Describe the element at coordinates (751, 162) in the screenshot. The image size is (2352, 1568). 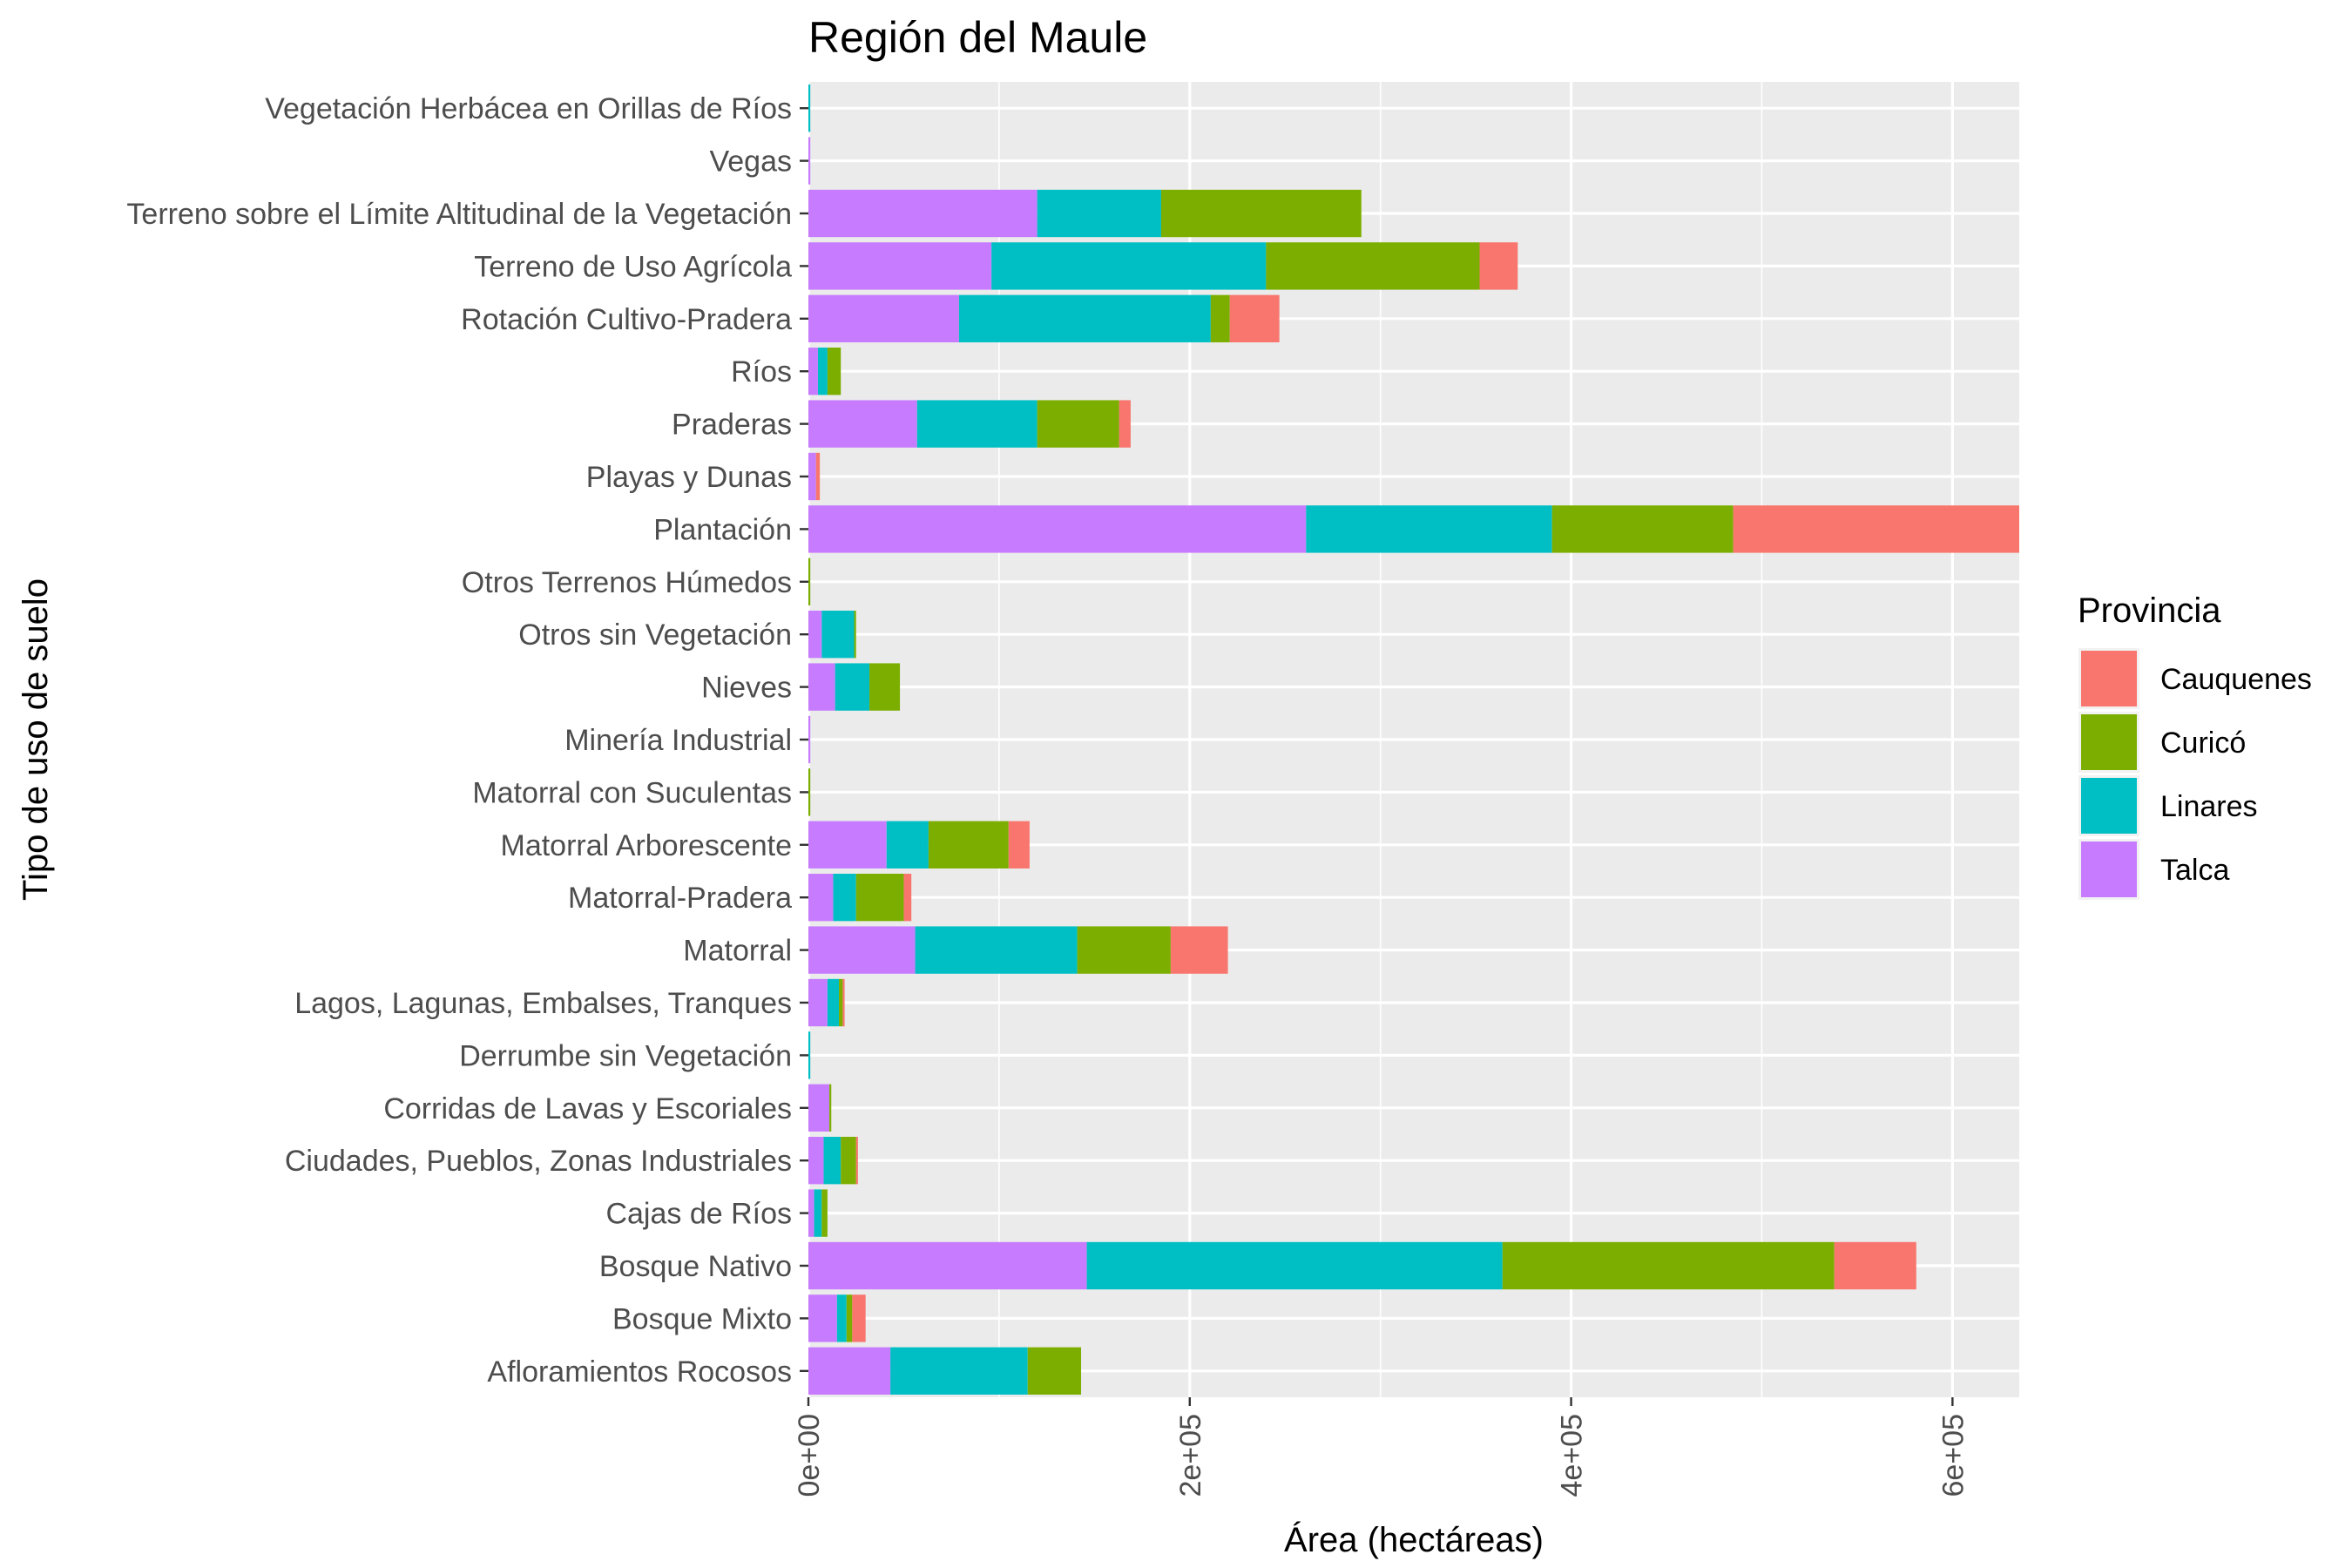
I see `category-label: Vegas` at that location.